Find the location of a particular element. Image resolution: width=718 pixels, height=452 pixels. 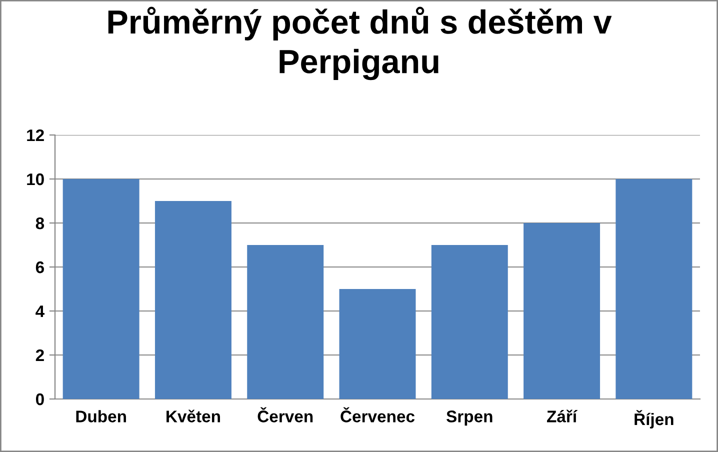

x-tick-label: Srpen is located at coordinates (469, 418).